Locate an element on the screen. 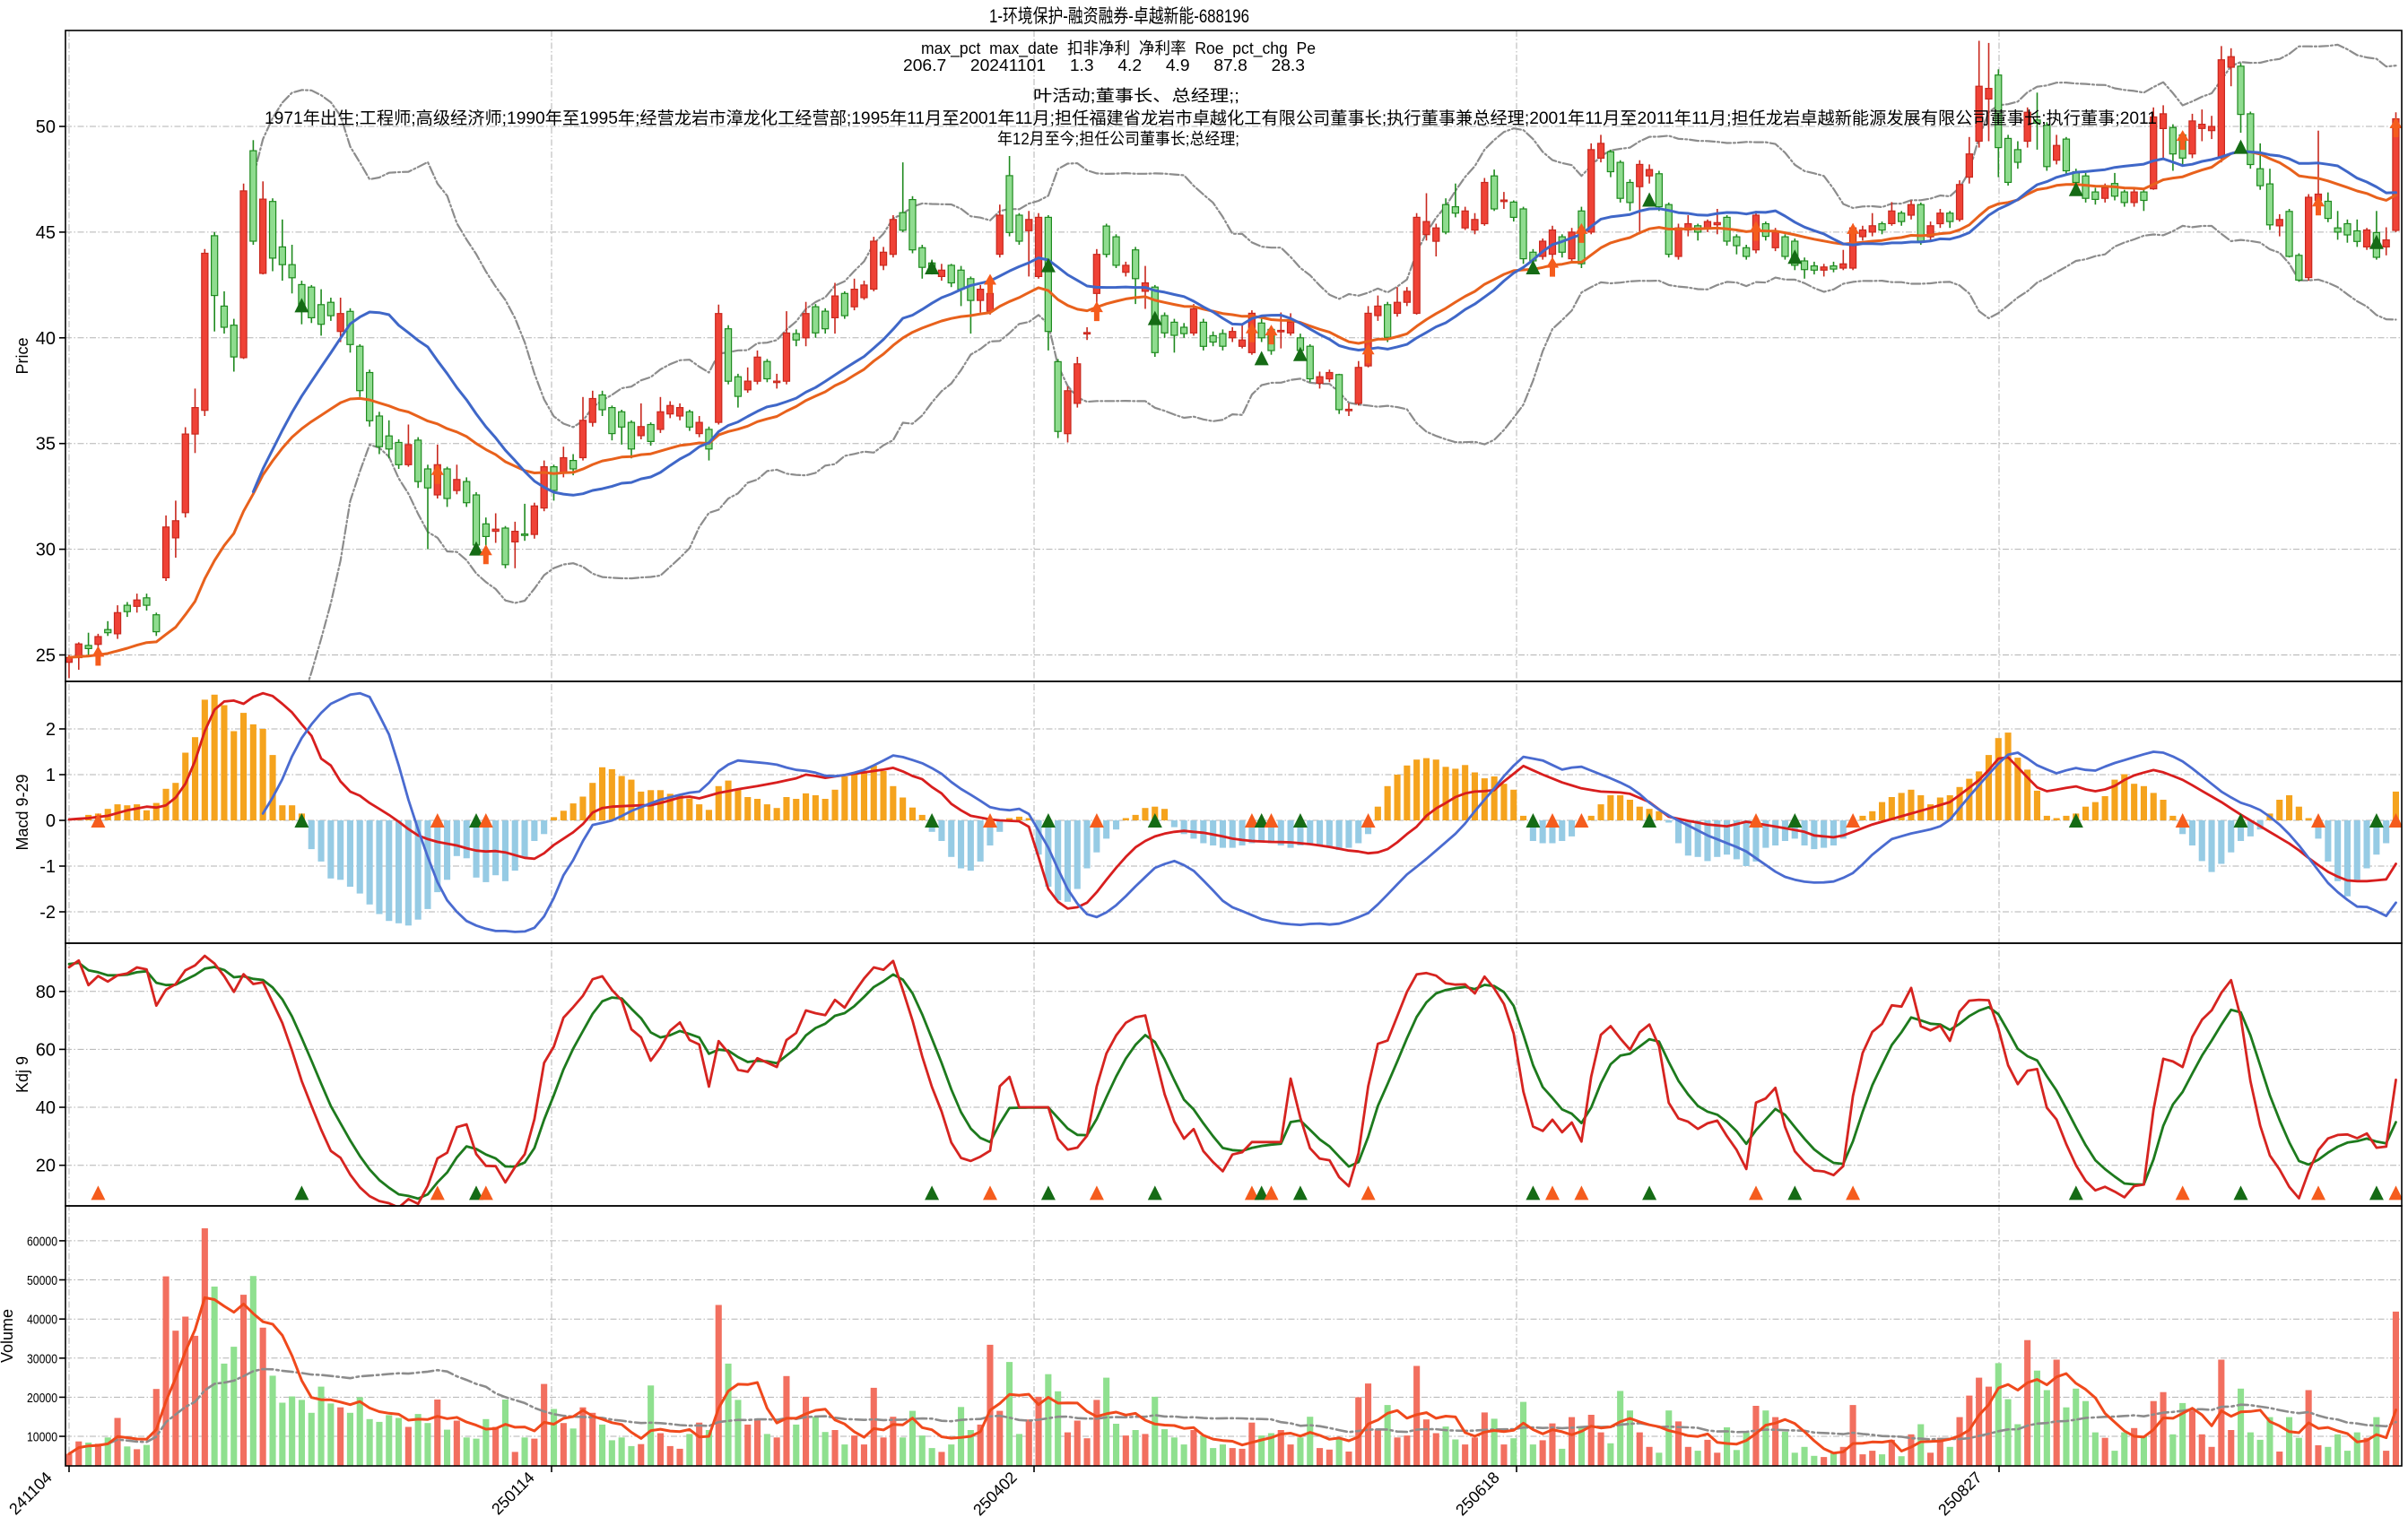  svg-text: 50000 is located at coordinates (42, 1280).